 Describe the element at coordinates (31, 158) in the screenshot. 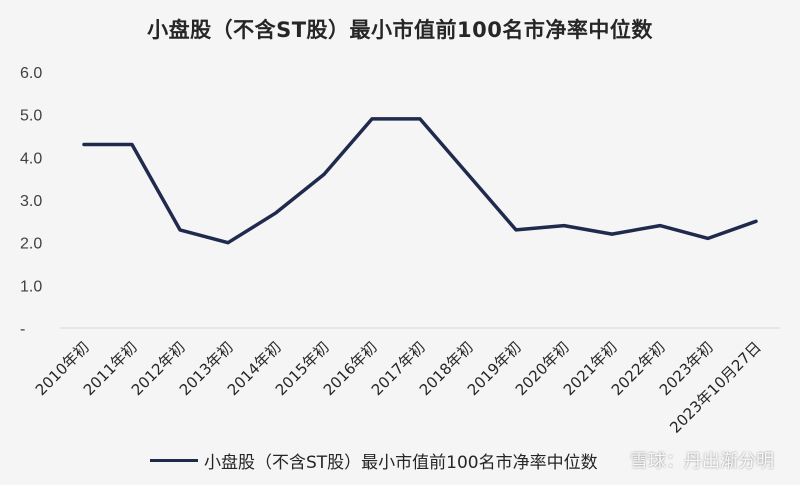

I see `y-tick-label: 4.0` at that location.